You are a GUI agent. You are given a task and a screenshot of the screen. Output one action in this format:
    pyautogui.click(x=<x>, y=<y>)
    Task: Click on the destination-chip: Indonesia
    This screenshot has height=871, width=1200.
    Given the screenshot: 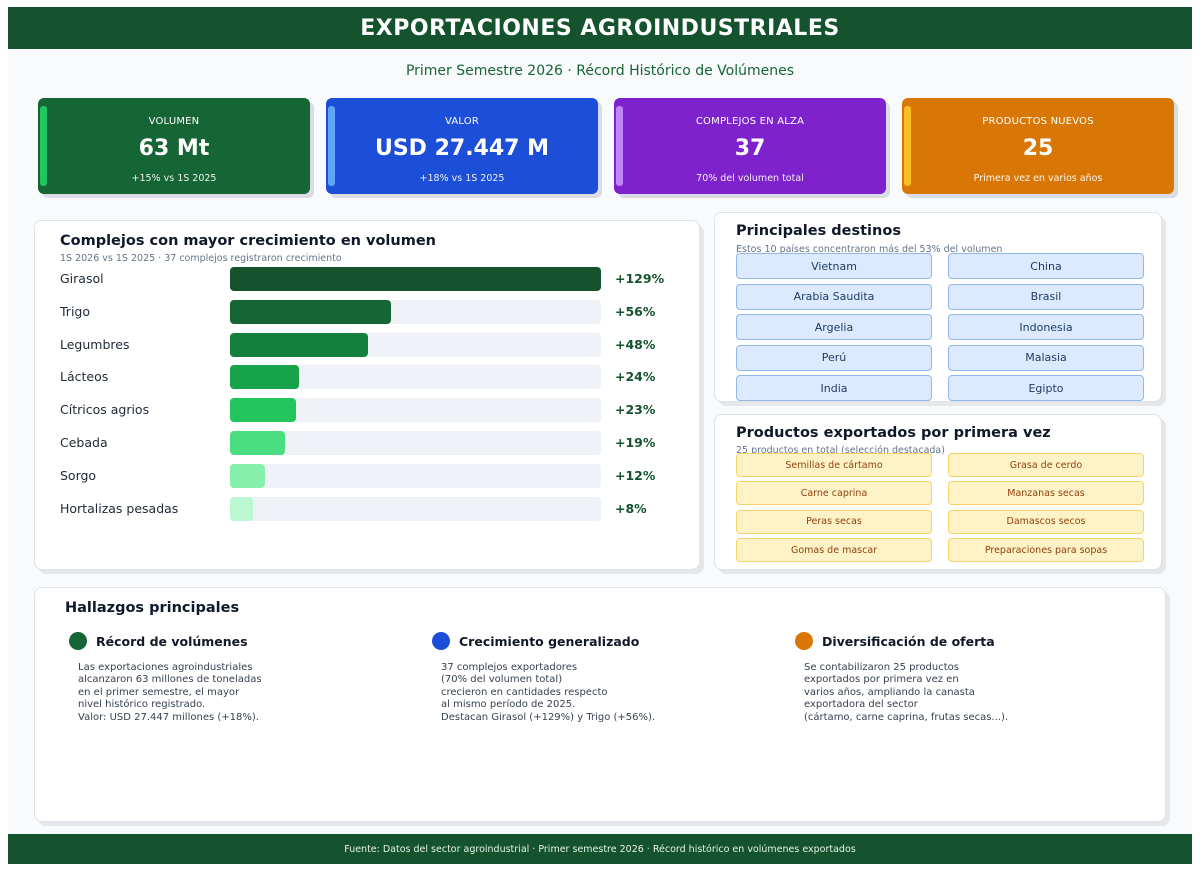 What is the action you would take?
    pyautogui.click(x=1046, y=327)
    